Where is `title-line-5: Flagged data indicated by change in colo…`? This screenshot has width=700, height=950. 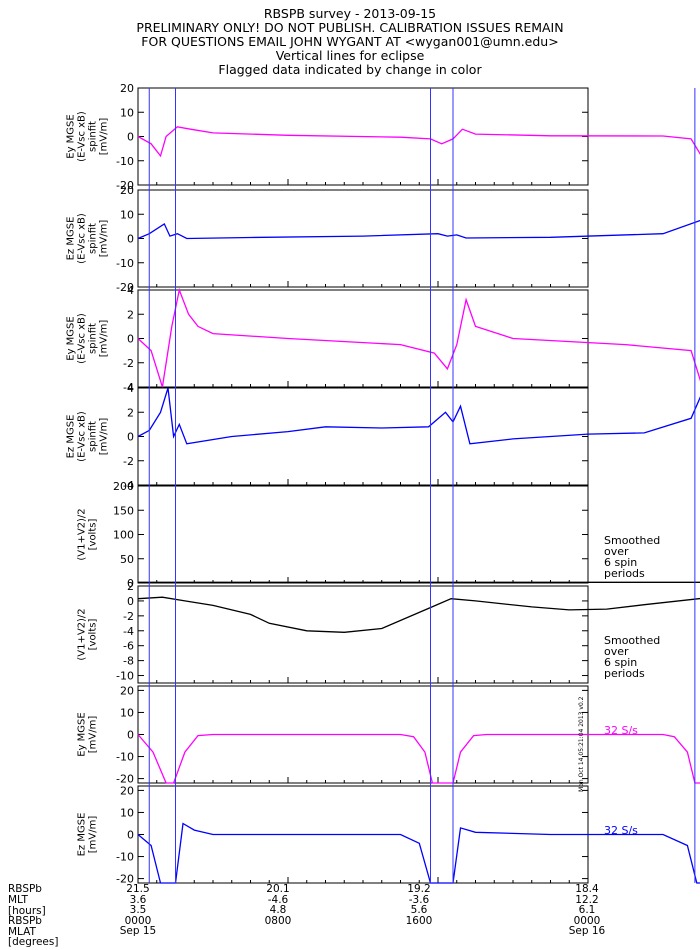
title-line-5: Flagged data indicated by change in colo… is located at coordinates (350, 69).